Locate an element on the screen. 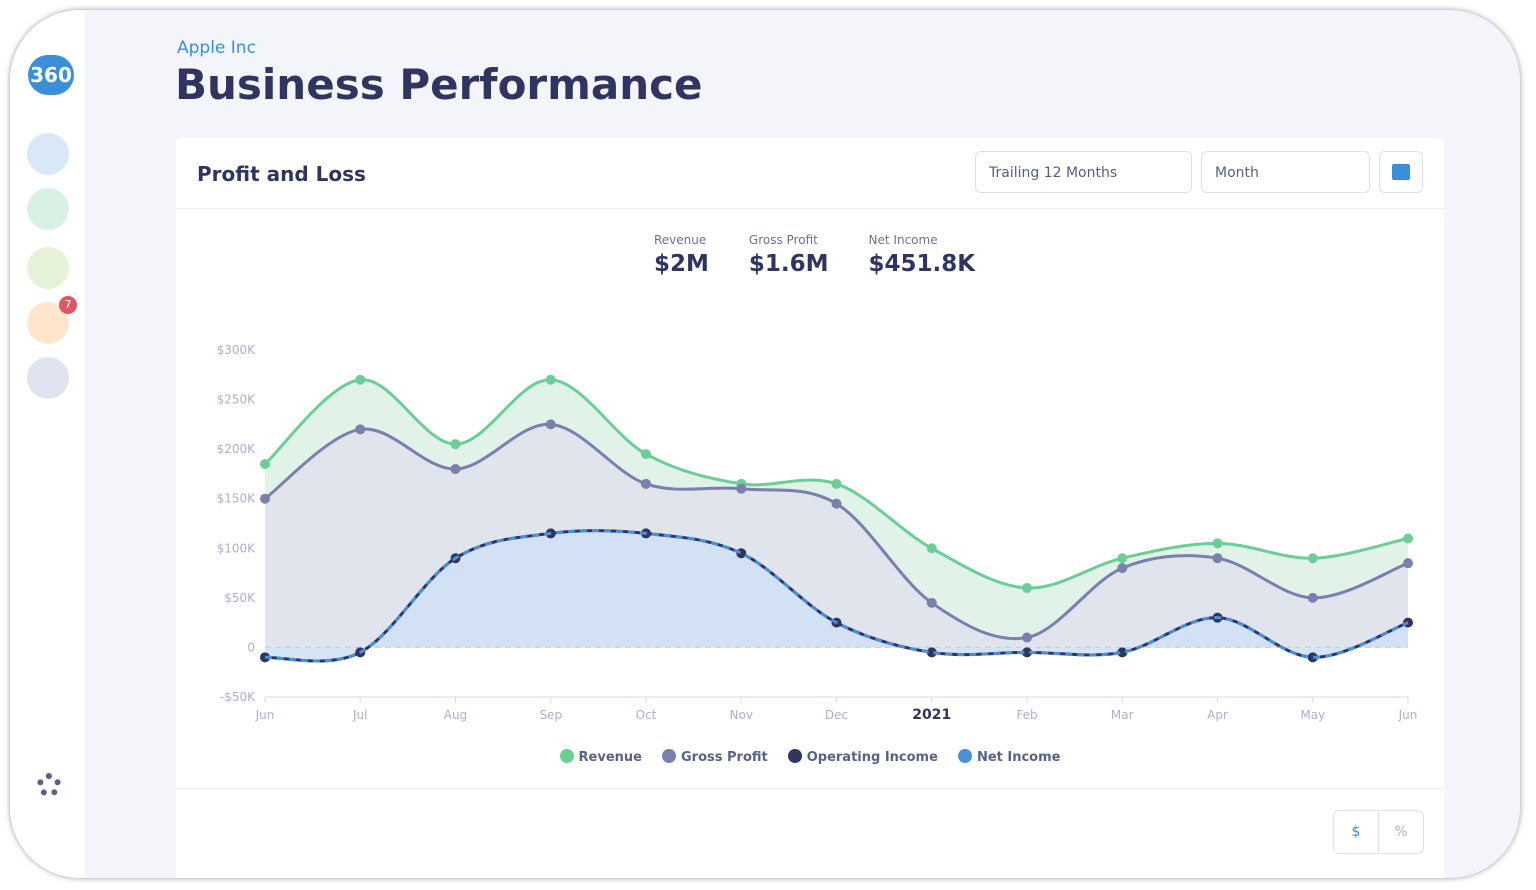 The height and width of the screenshot is (890, 1536). y-tick-label: -$50K is located at coordinates (238, 697).